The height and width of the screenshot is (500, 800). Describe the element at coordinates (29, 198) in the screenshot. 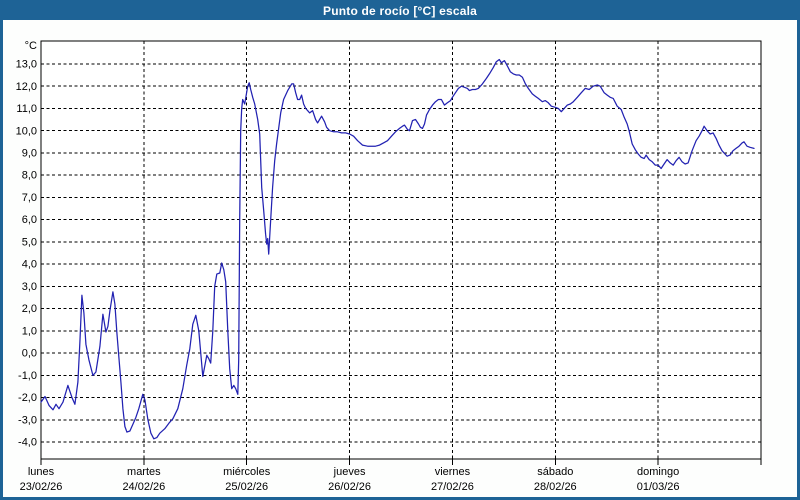

I see `svg-text: 7,0` at that location.